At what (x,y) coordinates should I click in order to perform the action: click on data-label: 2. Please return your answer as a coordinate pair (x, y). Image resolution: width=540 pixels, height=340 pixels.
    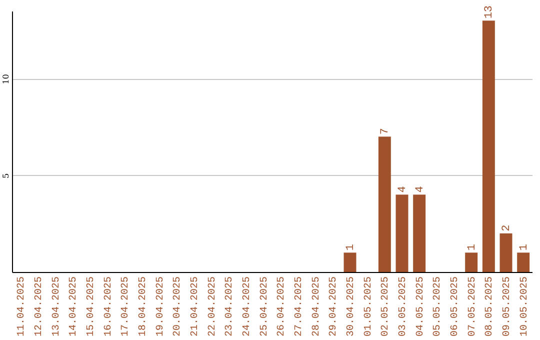
    Looking at the image, I should click on (507, 228).